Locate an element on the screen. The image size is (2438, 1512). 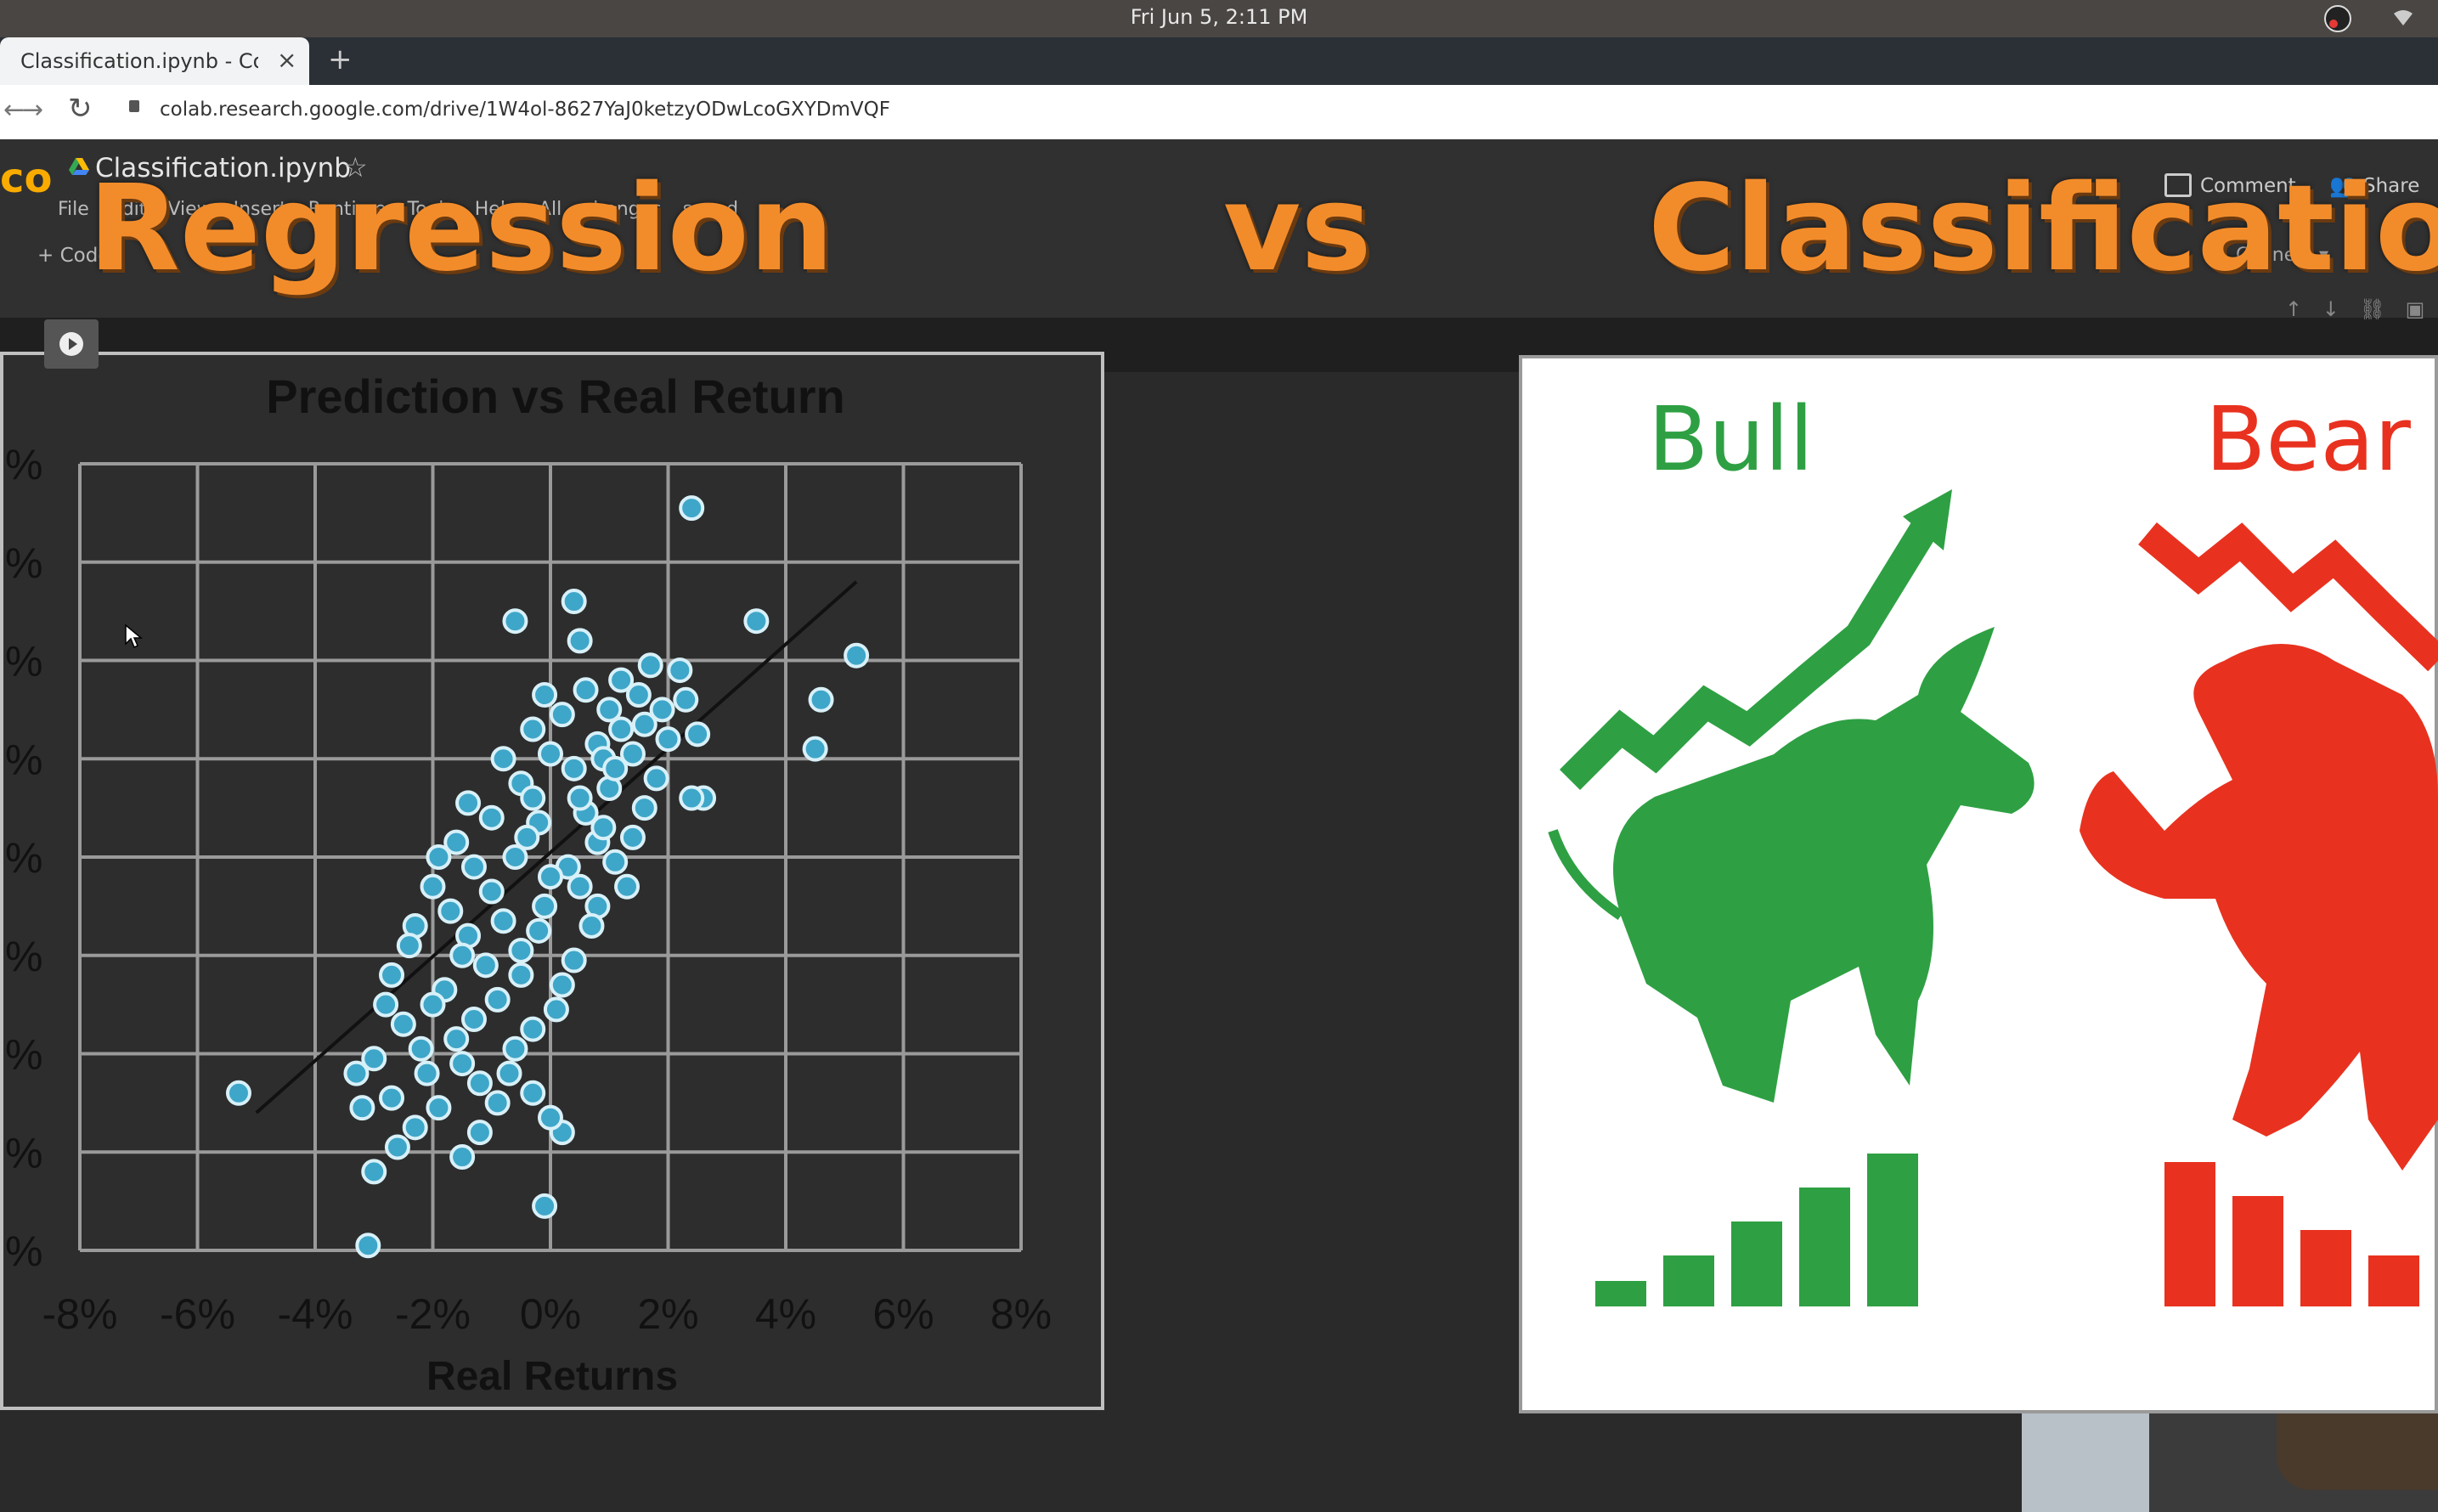
comment-icon is located at coordinates (2178, 185).